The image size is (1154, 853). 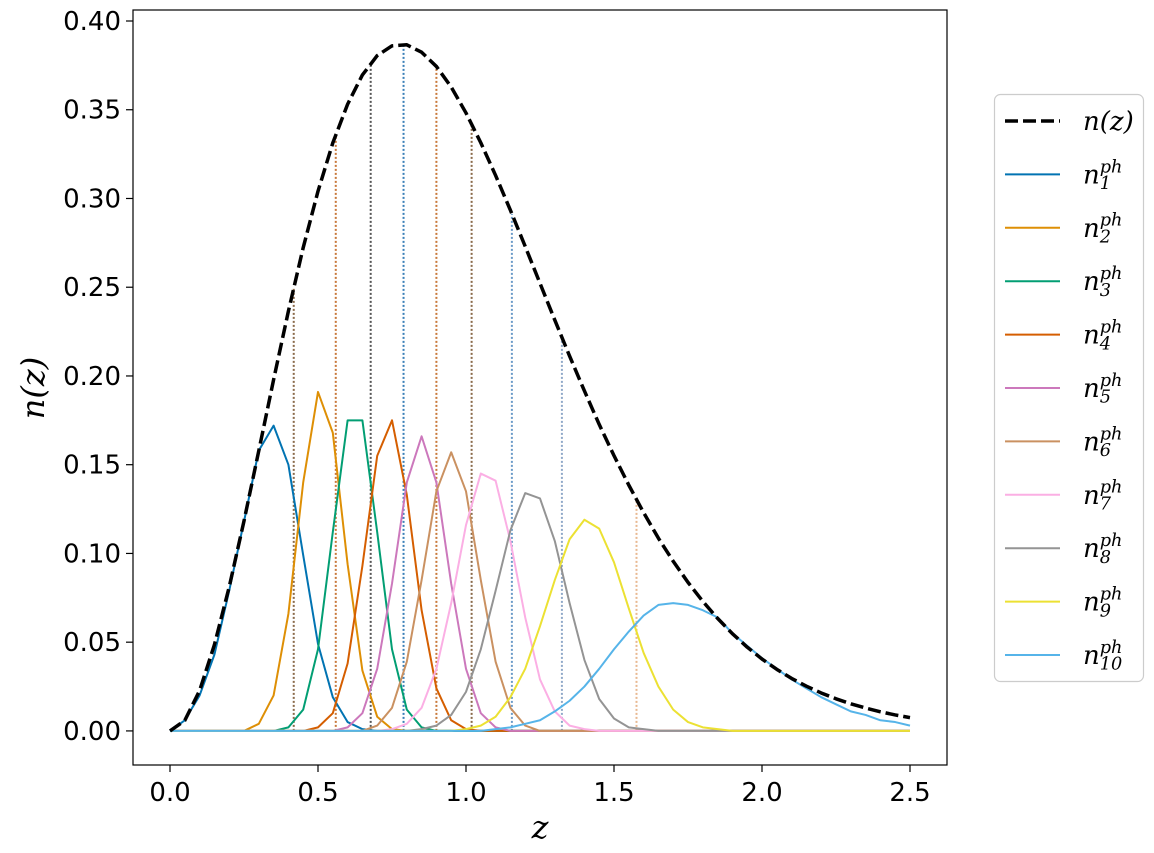 What do you see at coordinates (92, 111) in the screenshot?
I see `y-tick-label: 0.35` at bounding box center [92, 111].